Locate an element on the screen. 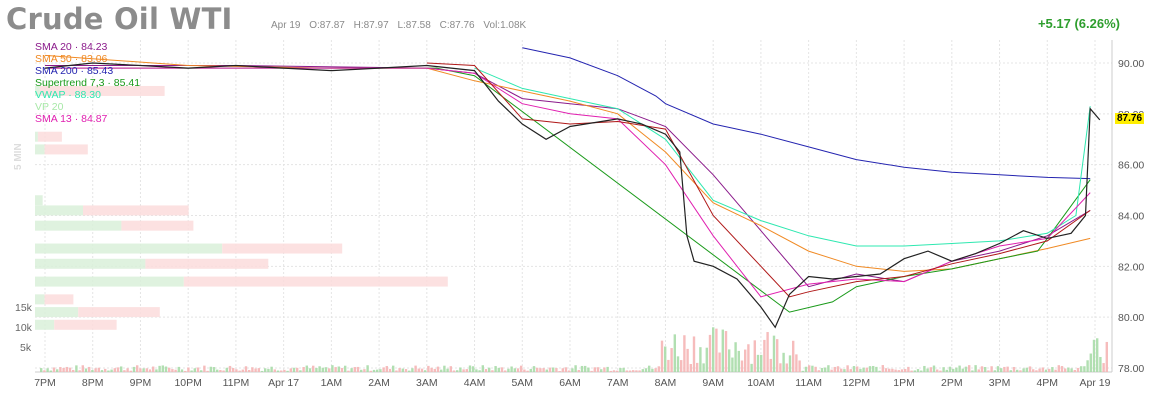 The image size is (1156, 400). x-tick-label: Apr 17 is located at coordinates (283, 383).